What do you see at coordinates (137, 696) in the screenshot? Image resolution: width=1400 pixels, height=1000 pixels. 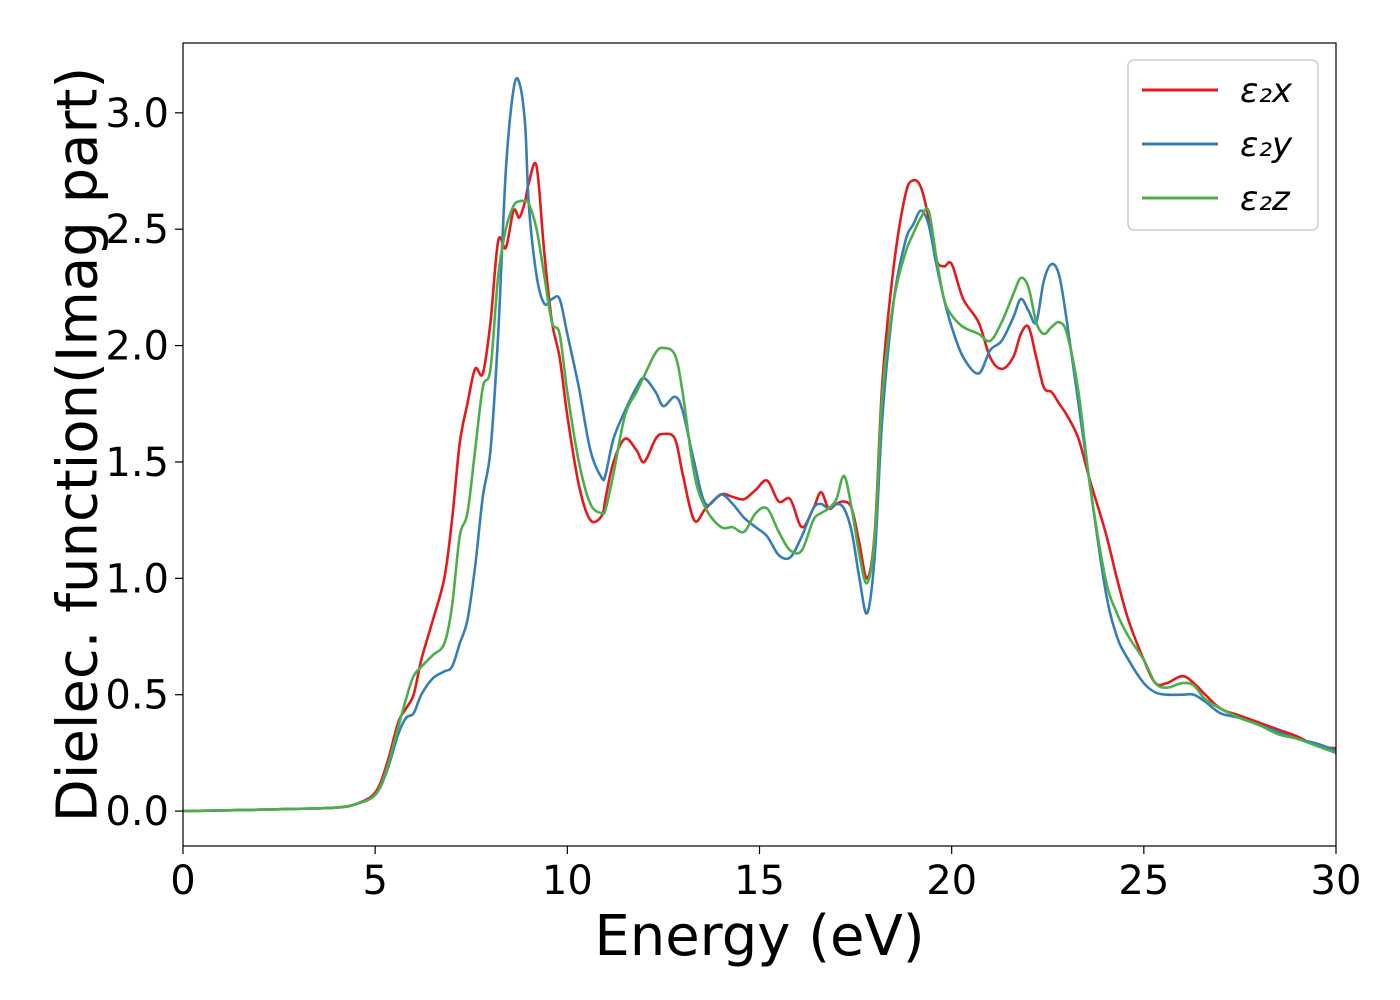 I see `y-tick-label: 0.5` at bounding box center [137, 696].